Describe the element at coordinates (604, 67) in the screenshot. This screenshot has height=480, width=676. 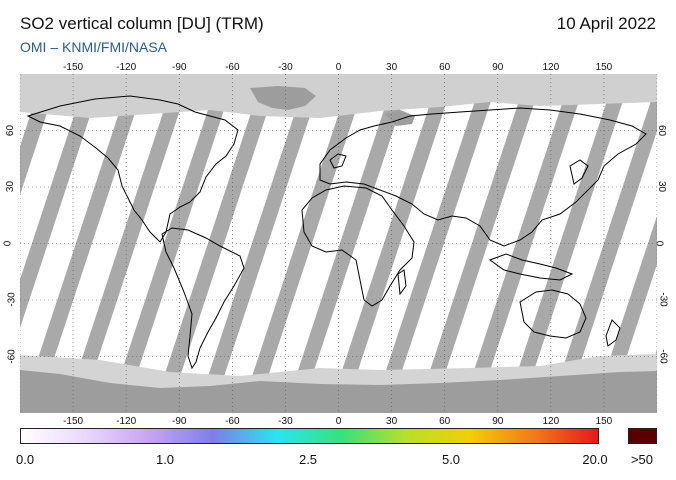
I see `lon-tick-label-top: 150` at that location.